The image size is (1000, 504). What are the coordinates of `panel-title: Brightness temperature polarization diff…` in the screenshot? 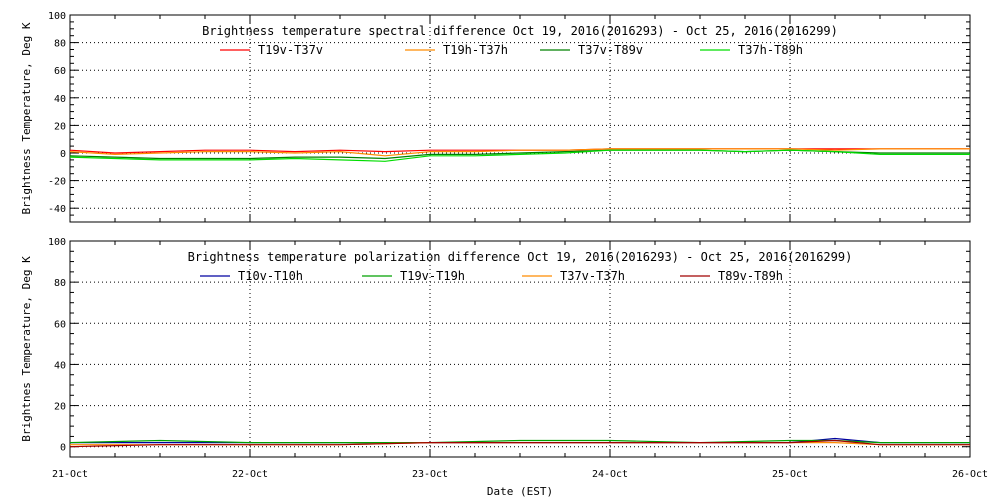 It's located at (520, 257).